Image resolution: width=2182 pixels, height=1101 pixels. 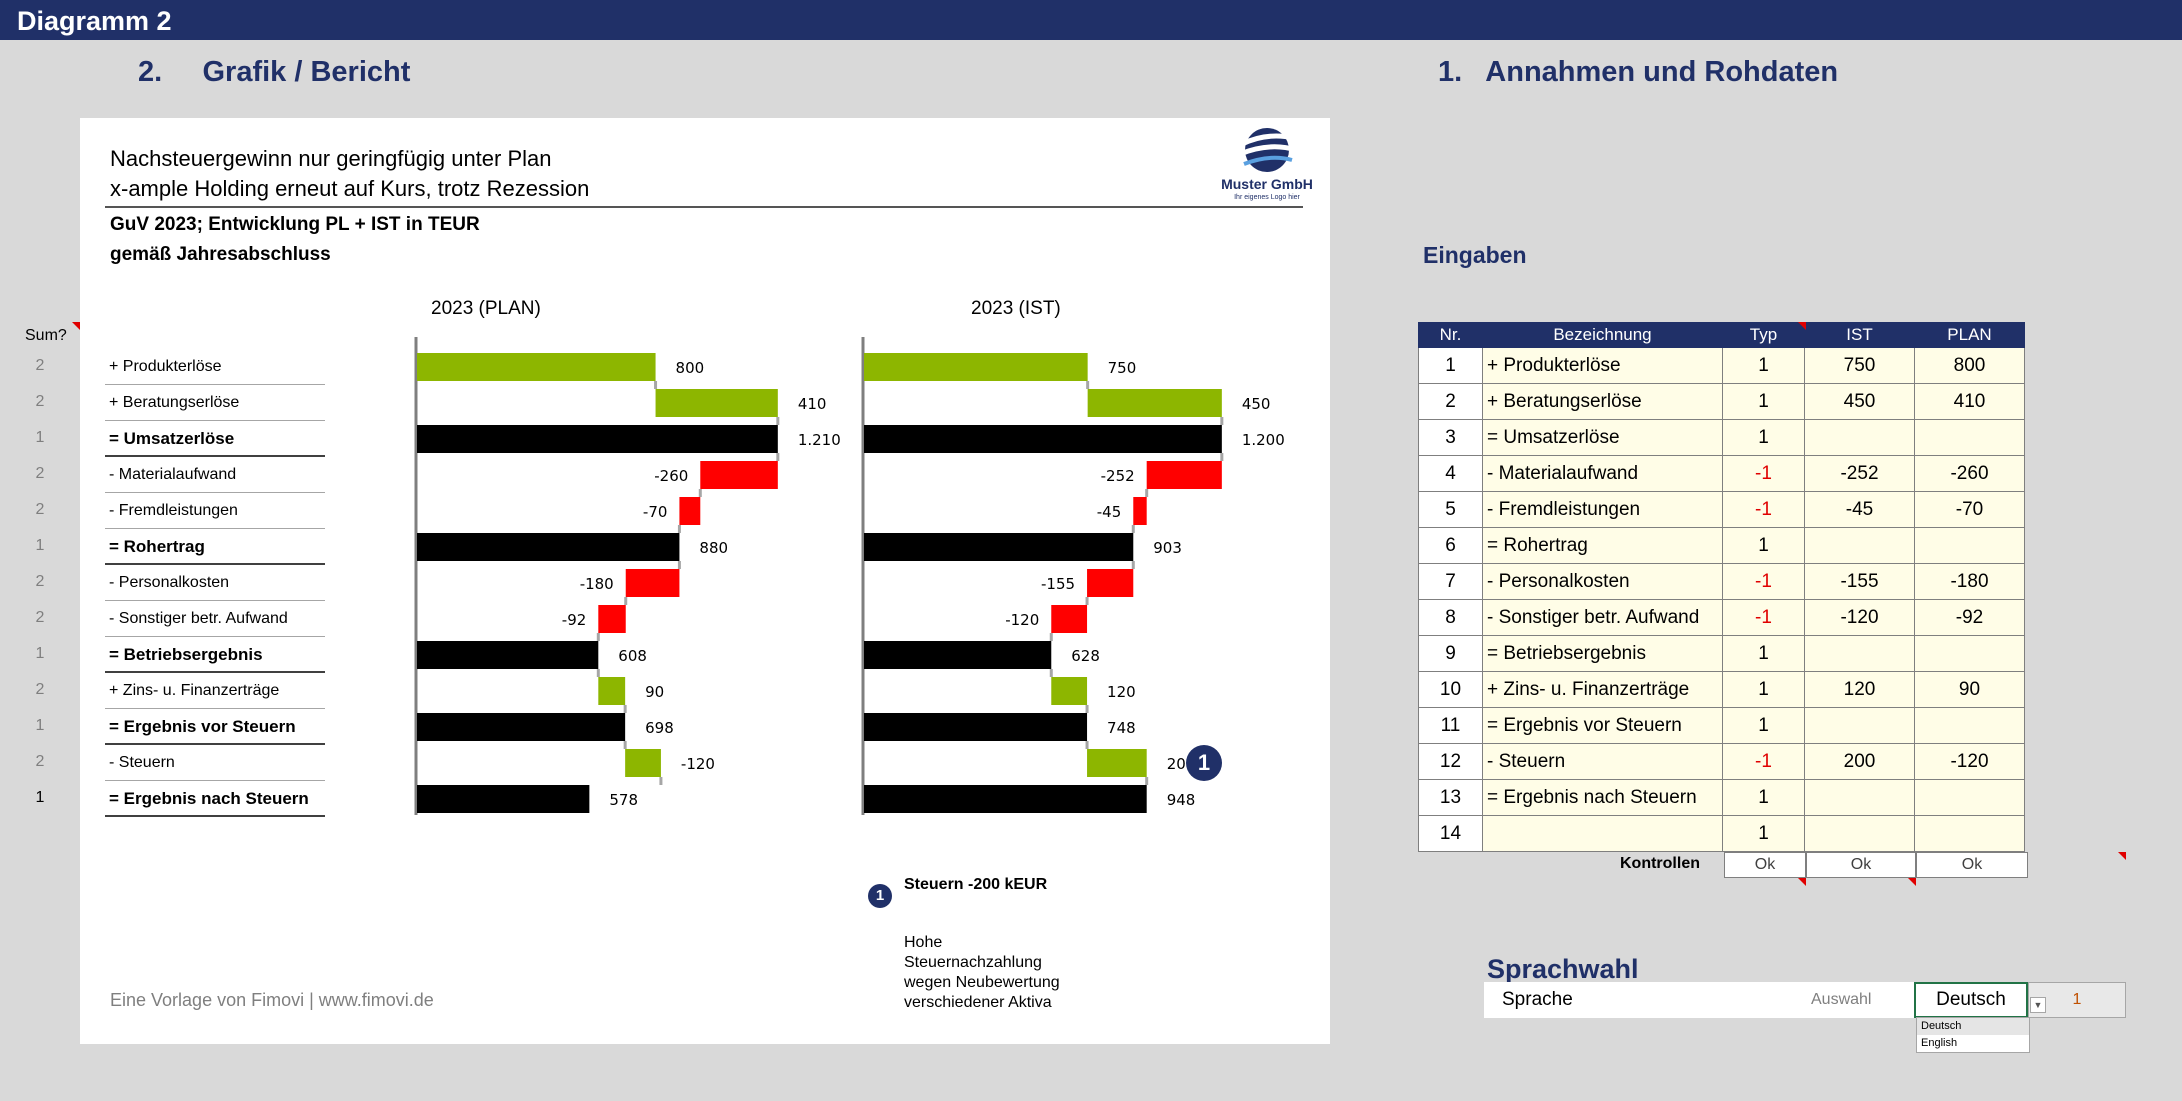 What do you see at coordinates (215, 727) in the screenshot?
I see `row-label: = Ergebnis vor Steuern` at bounding box center [215, 727].